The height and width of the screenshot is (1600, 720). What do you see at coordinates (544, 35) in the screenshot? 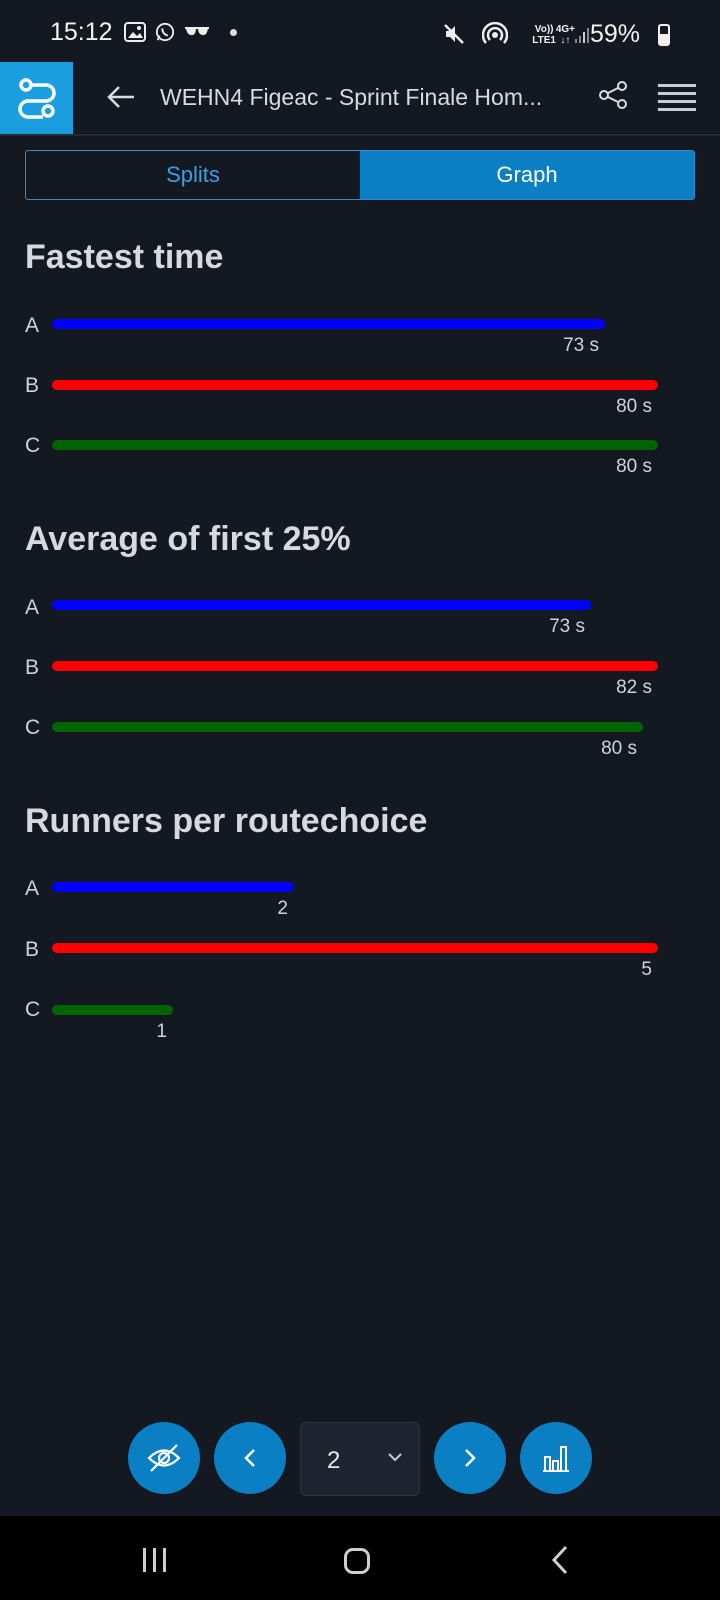
I see `volte-indicator: Vo)) LTE1` at bounding box center [544, 35].